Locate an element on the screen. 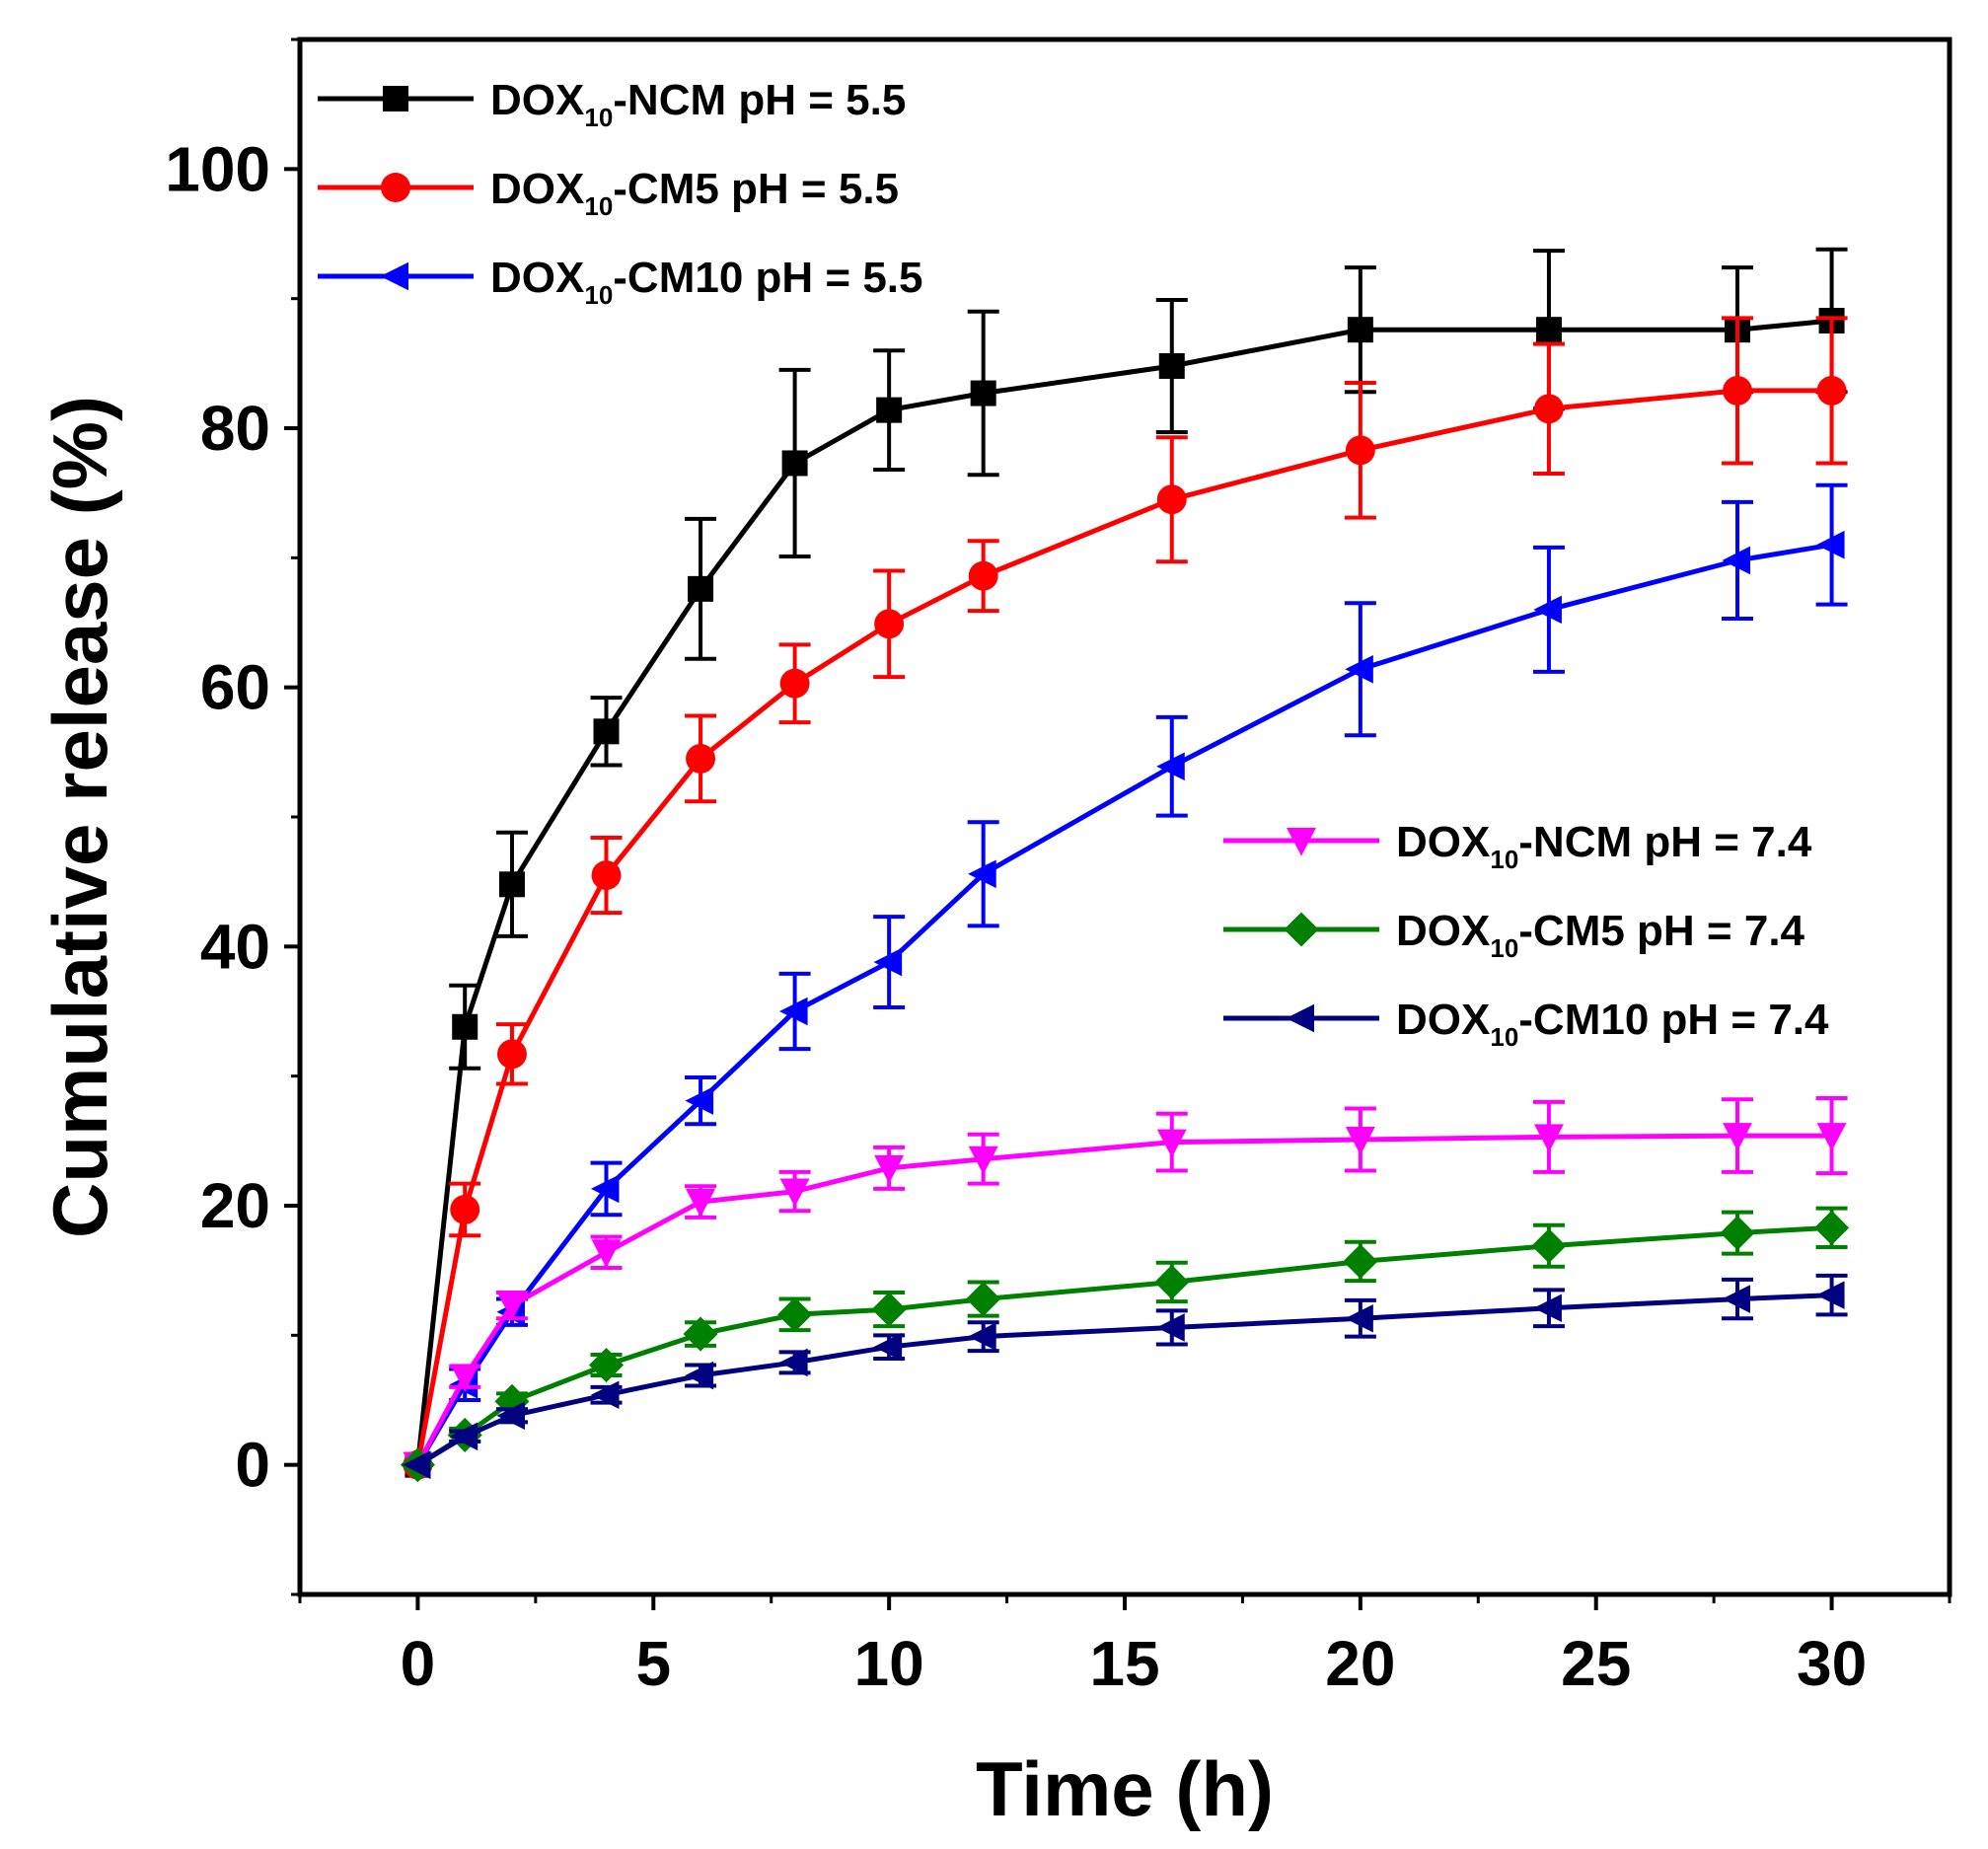 This screenshot has height=1849, width=1988. legend-entry: DOX10-CM10 pH = 7.4 is located at coordinates (1526, 1024).